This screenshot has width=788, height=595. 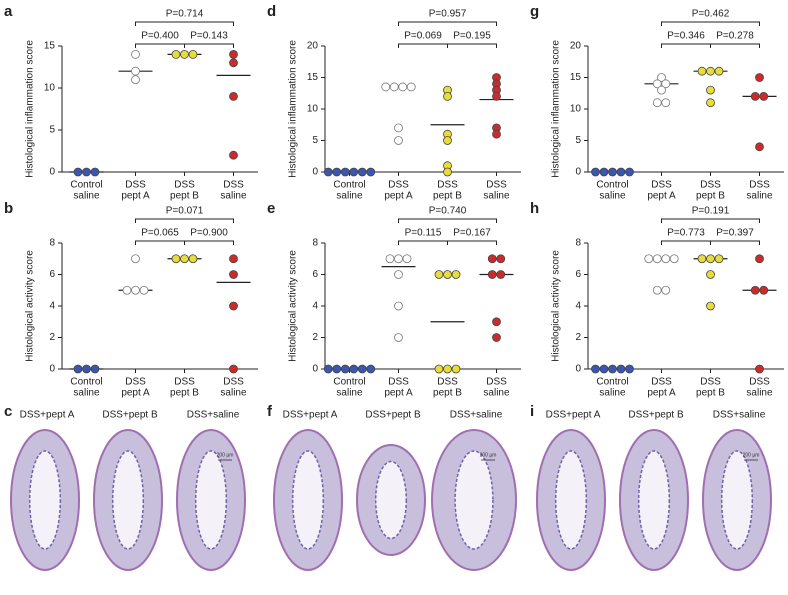 What do you see at coordinates (423, 233) in the screenshot?
I see `p-value: P=0.115` at bounding box center [423, 233].